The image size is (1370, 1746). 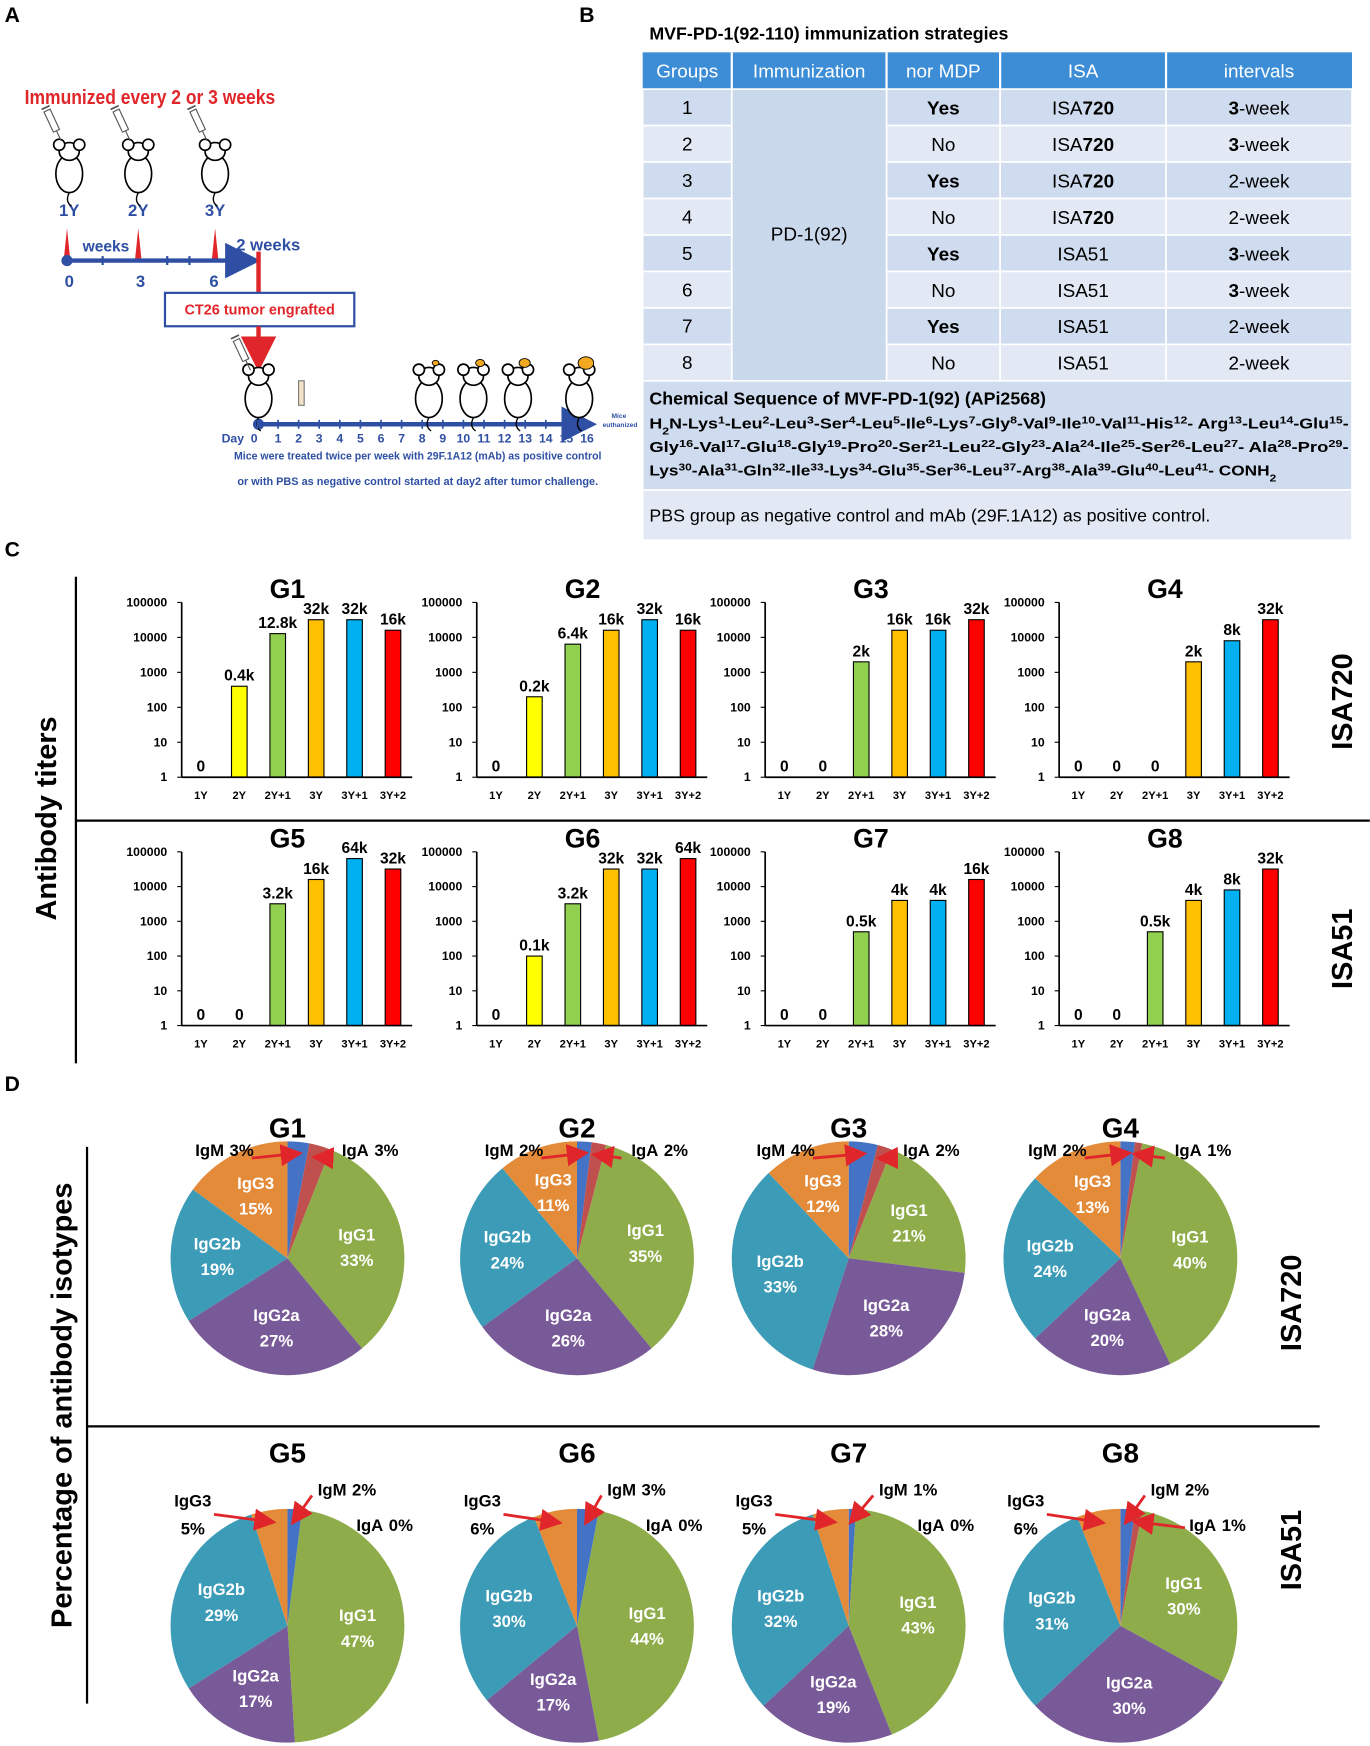 What do you see at coordinates (218, 1269) in the screenshot?
I see `slice-value: 19%` at bounding box center [218, 1269].